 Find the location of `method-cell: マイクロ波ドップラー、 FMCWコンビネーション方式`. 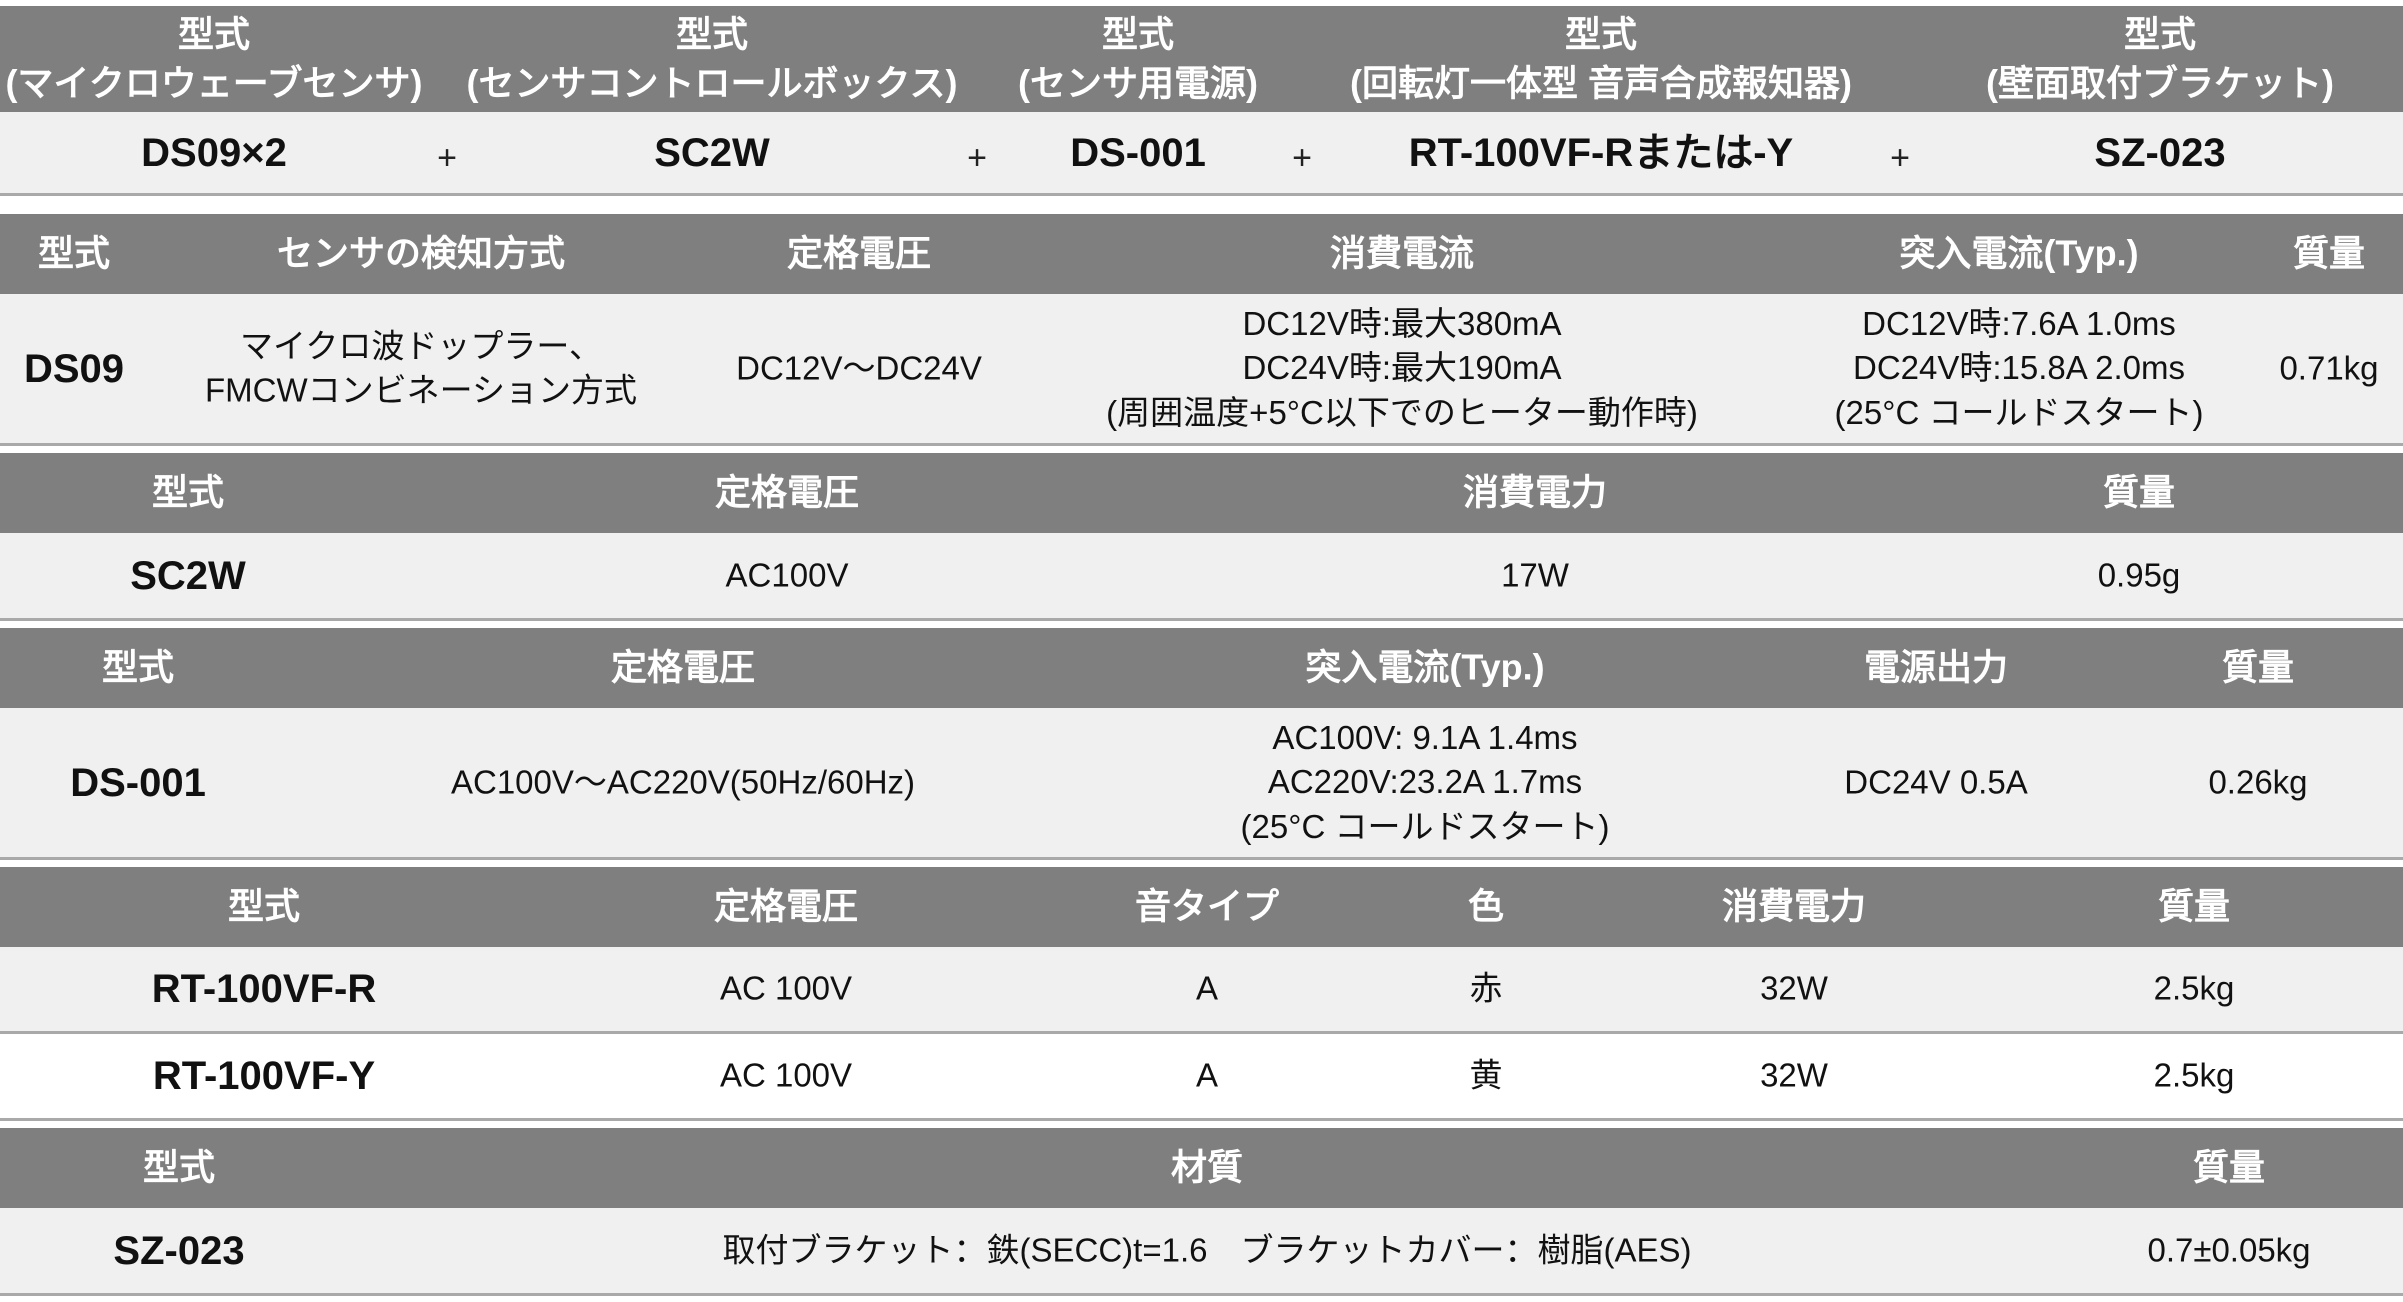

method-cell: マイクロ波ドップラー、 FMCWコンビネーション方式 is located at coordinates (421, 367).